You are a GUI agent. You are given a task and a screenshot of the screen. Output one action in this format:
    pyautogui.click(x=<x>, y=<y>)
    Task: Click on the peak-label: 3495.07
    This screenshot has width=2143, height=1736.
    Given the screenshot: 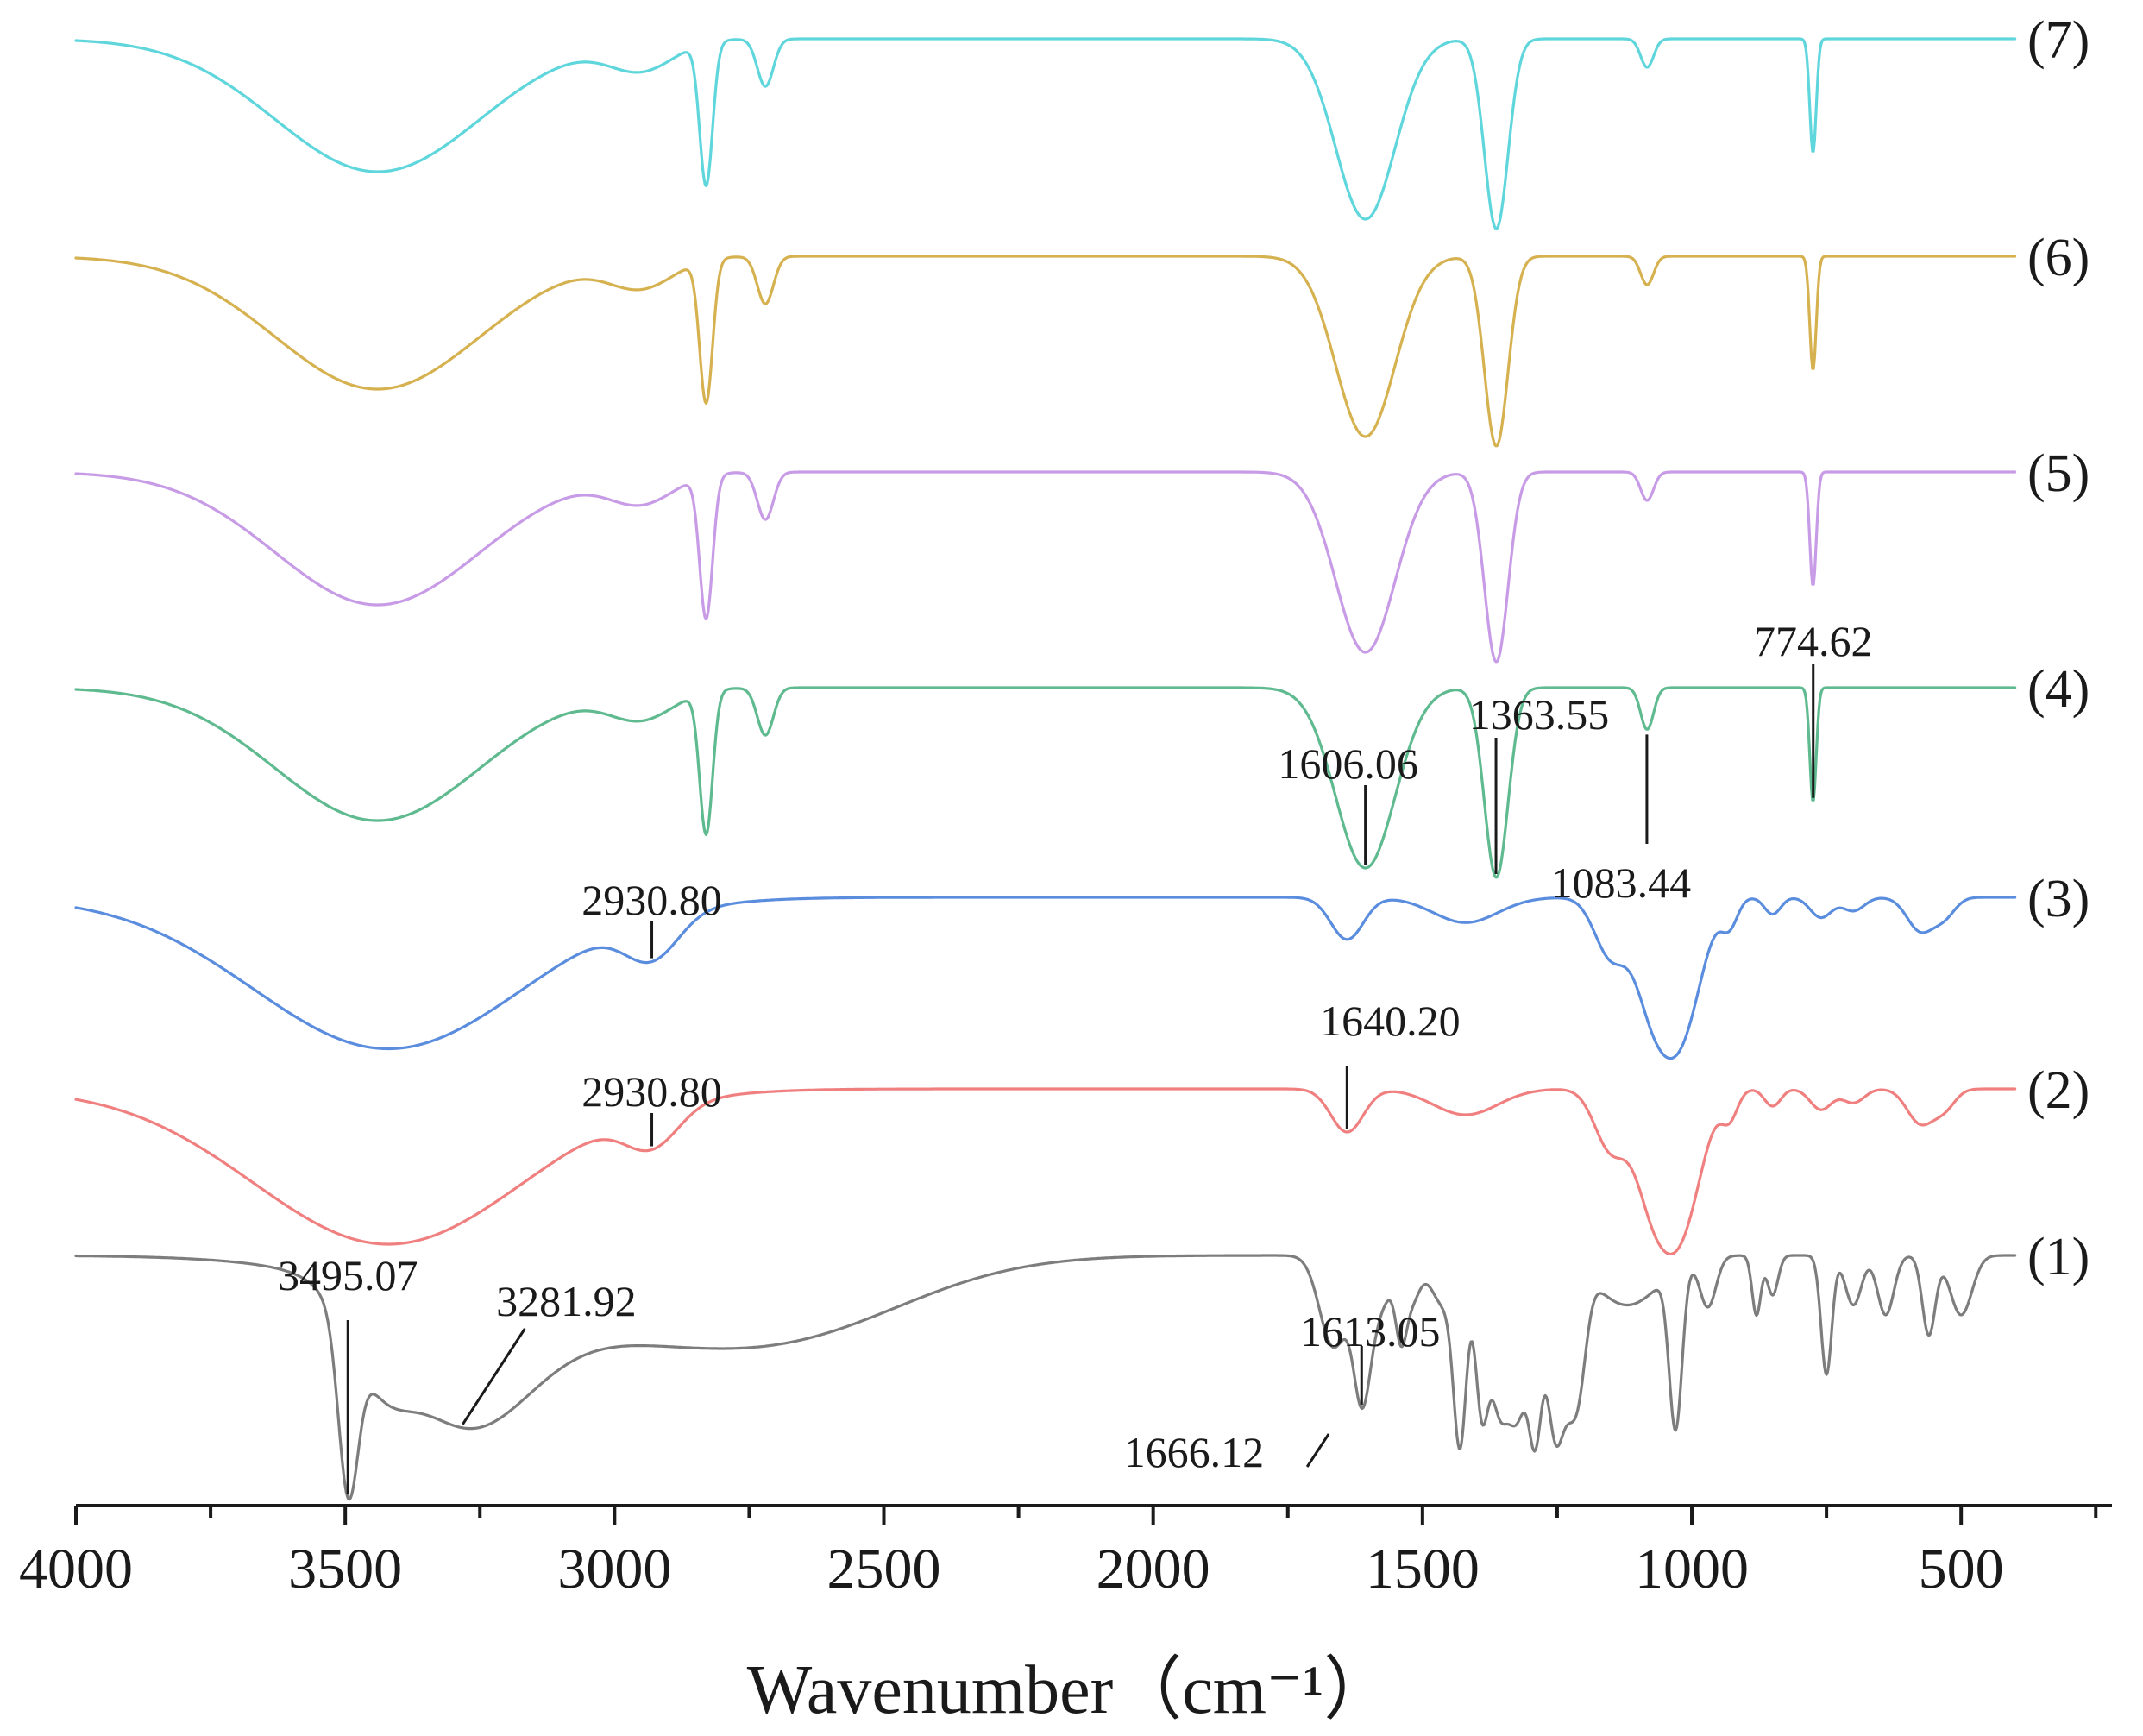 What is the action you would take?
    pyautogui.click(x=348, y=1275)
    